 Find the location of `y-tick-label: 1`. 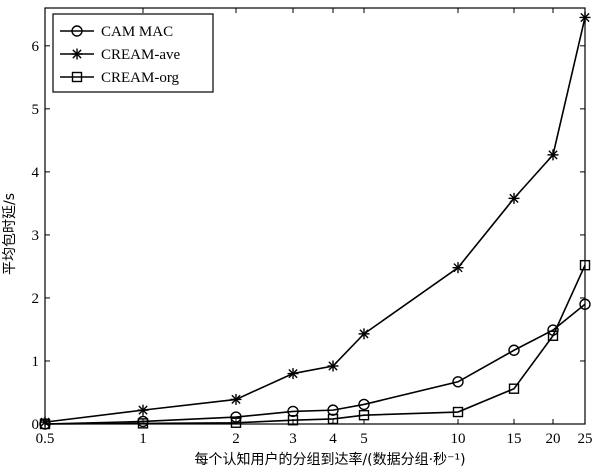

y-tick-label: 1 is located at coordinates (36, 362).